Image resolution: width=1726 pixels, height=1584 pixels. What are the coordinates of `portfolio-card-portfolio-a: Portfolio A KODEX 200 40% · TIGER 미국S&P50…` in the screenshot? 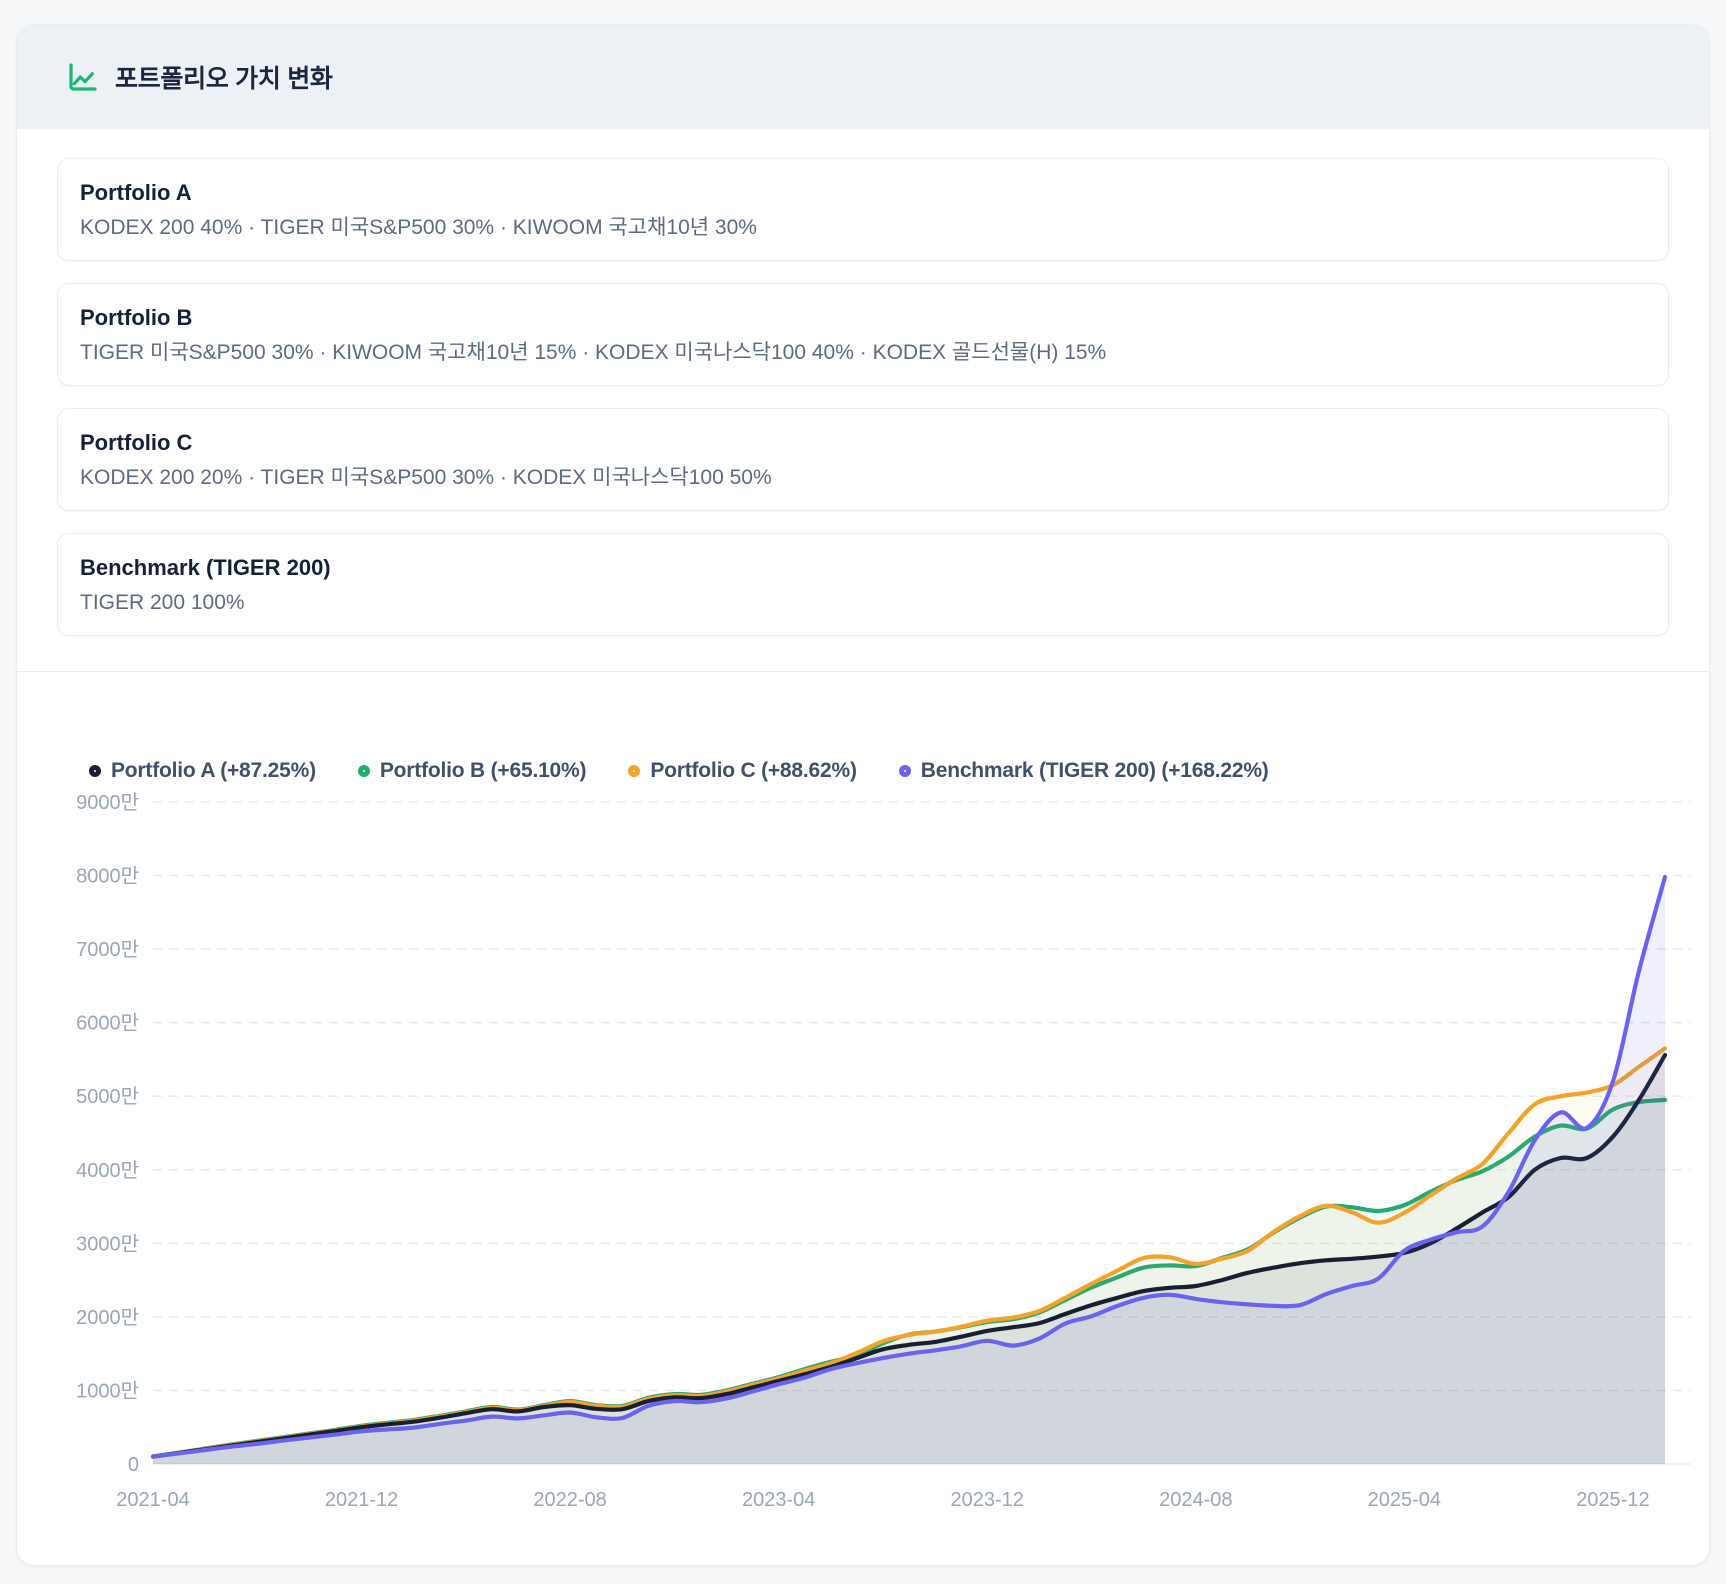 It's located at (863, 209).